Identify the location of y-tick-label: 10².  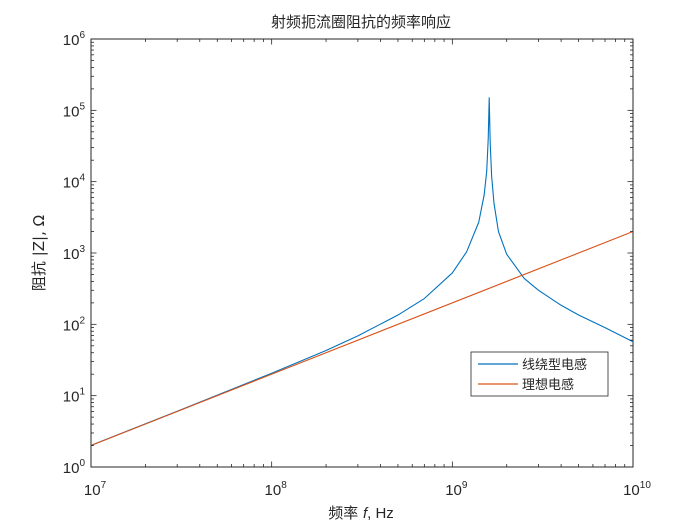
(74, 324).